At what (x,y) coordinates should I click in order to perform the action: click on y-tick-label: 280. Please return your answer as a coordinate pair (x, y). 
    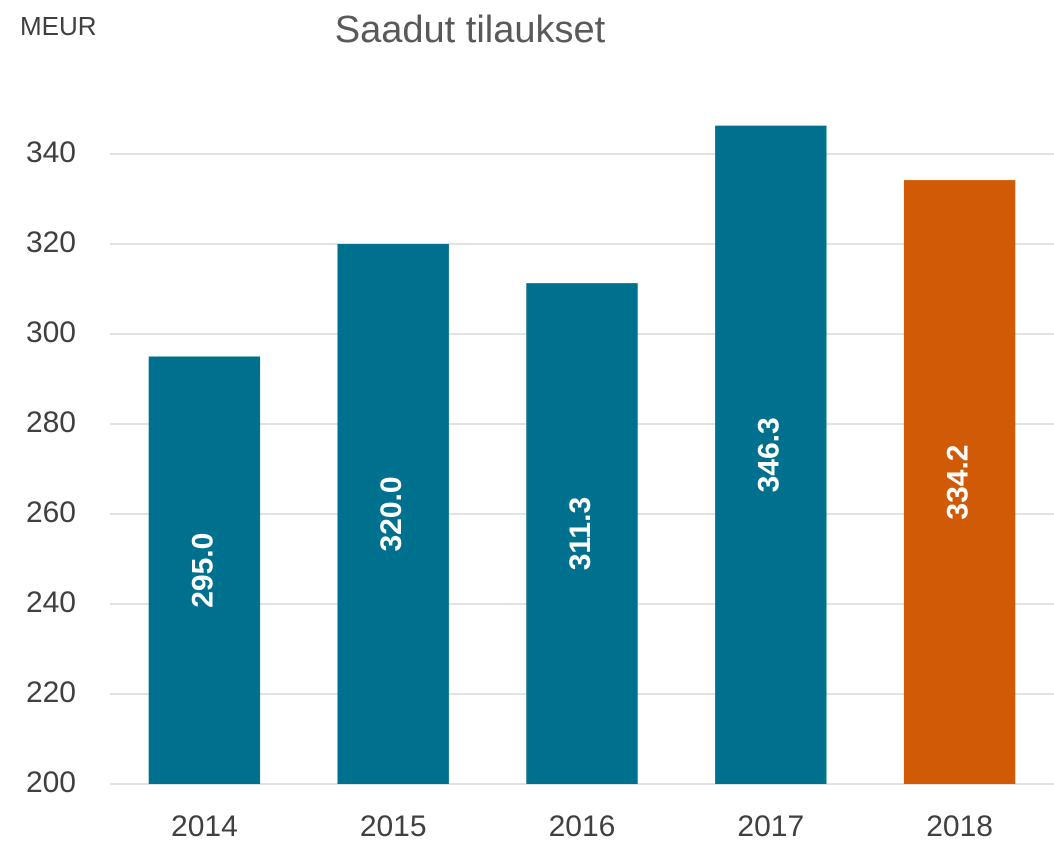
    Looking at the image, I should click on (51, 422).